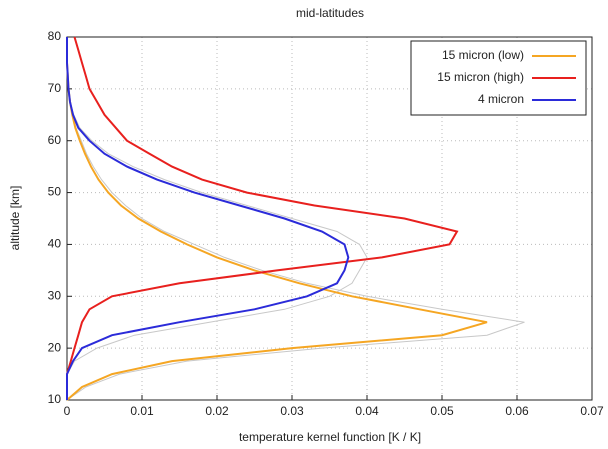  What do you see at coordinates (483, 55) in the screenshot?
I see `legend-label: 15 micron (low)` at bounding box center [483, 55].